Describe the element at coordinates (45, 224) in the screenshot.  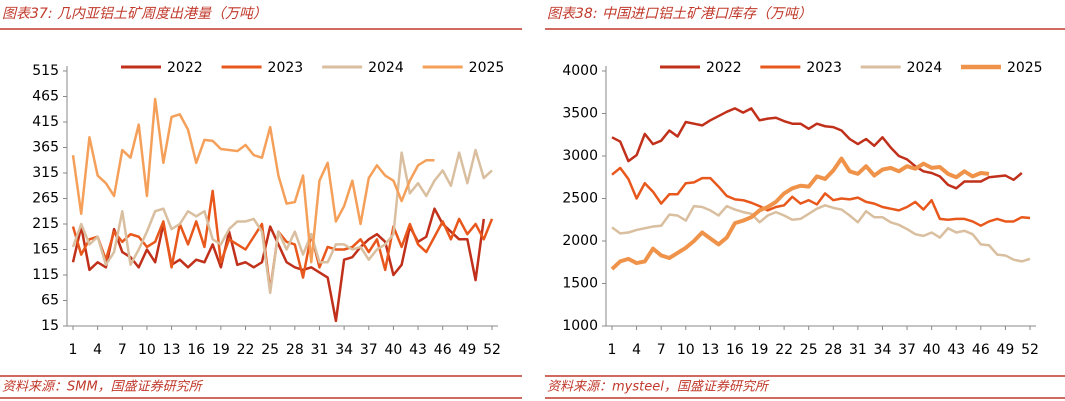
I see `y-tick-label: 215` at that location.